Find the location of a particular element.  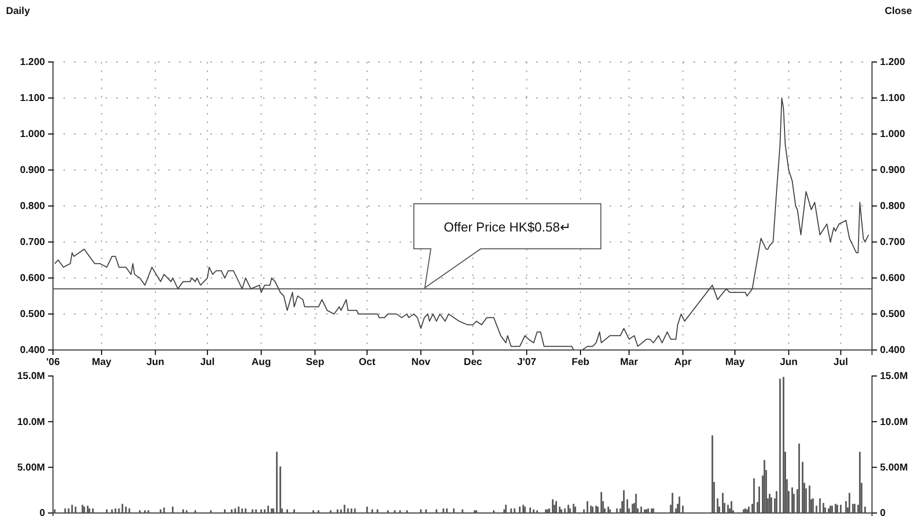

y-tick-label: 10.0M is located at coordinates (31, 422).